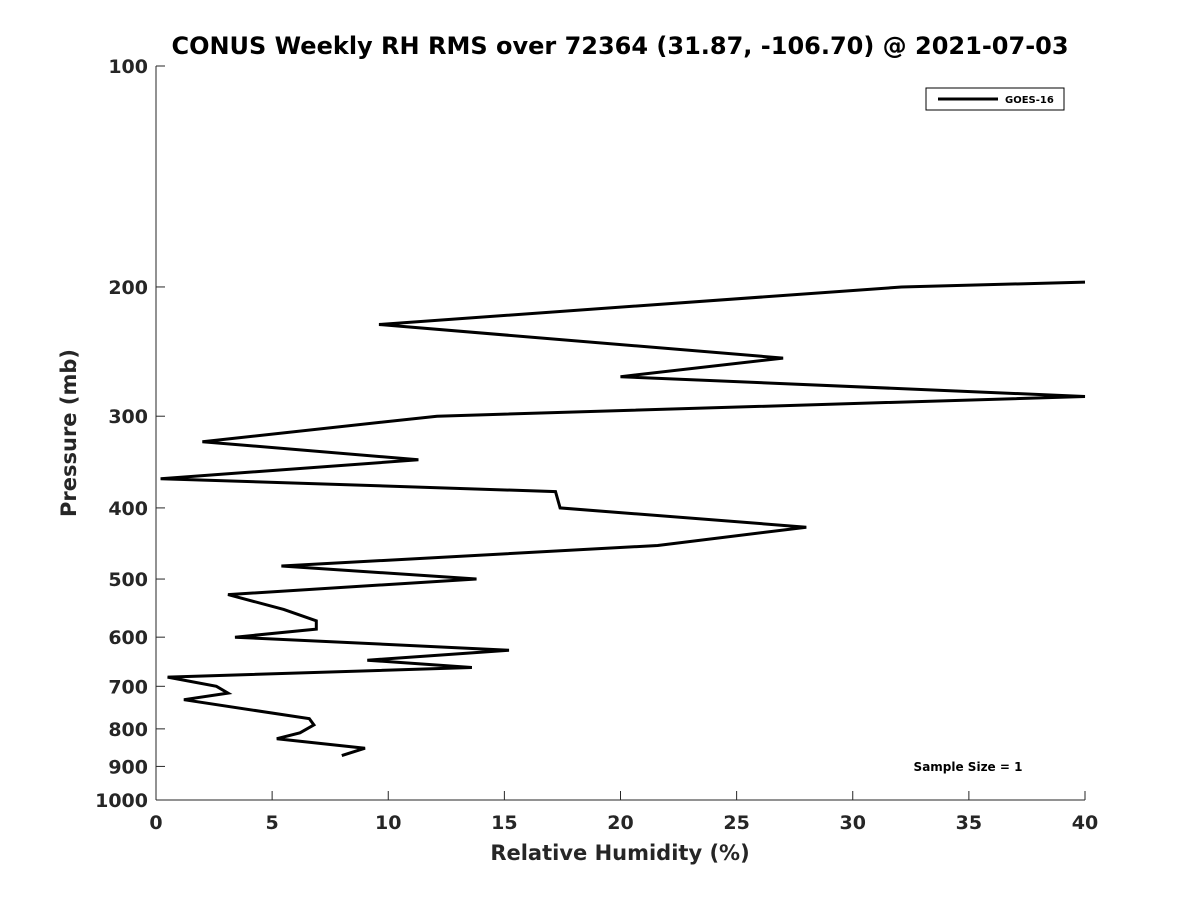 The image size is (1200, 900). Describe the element at coordinates (1029, 100) in the screenshot. I see `legend-label-goes-16: GOES-16` at that location.